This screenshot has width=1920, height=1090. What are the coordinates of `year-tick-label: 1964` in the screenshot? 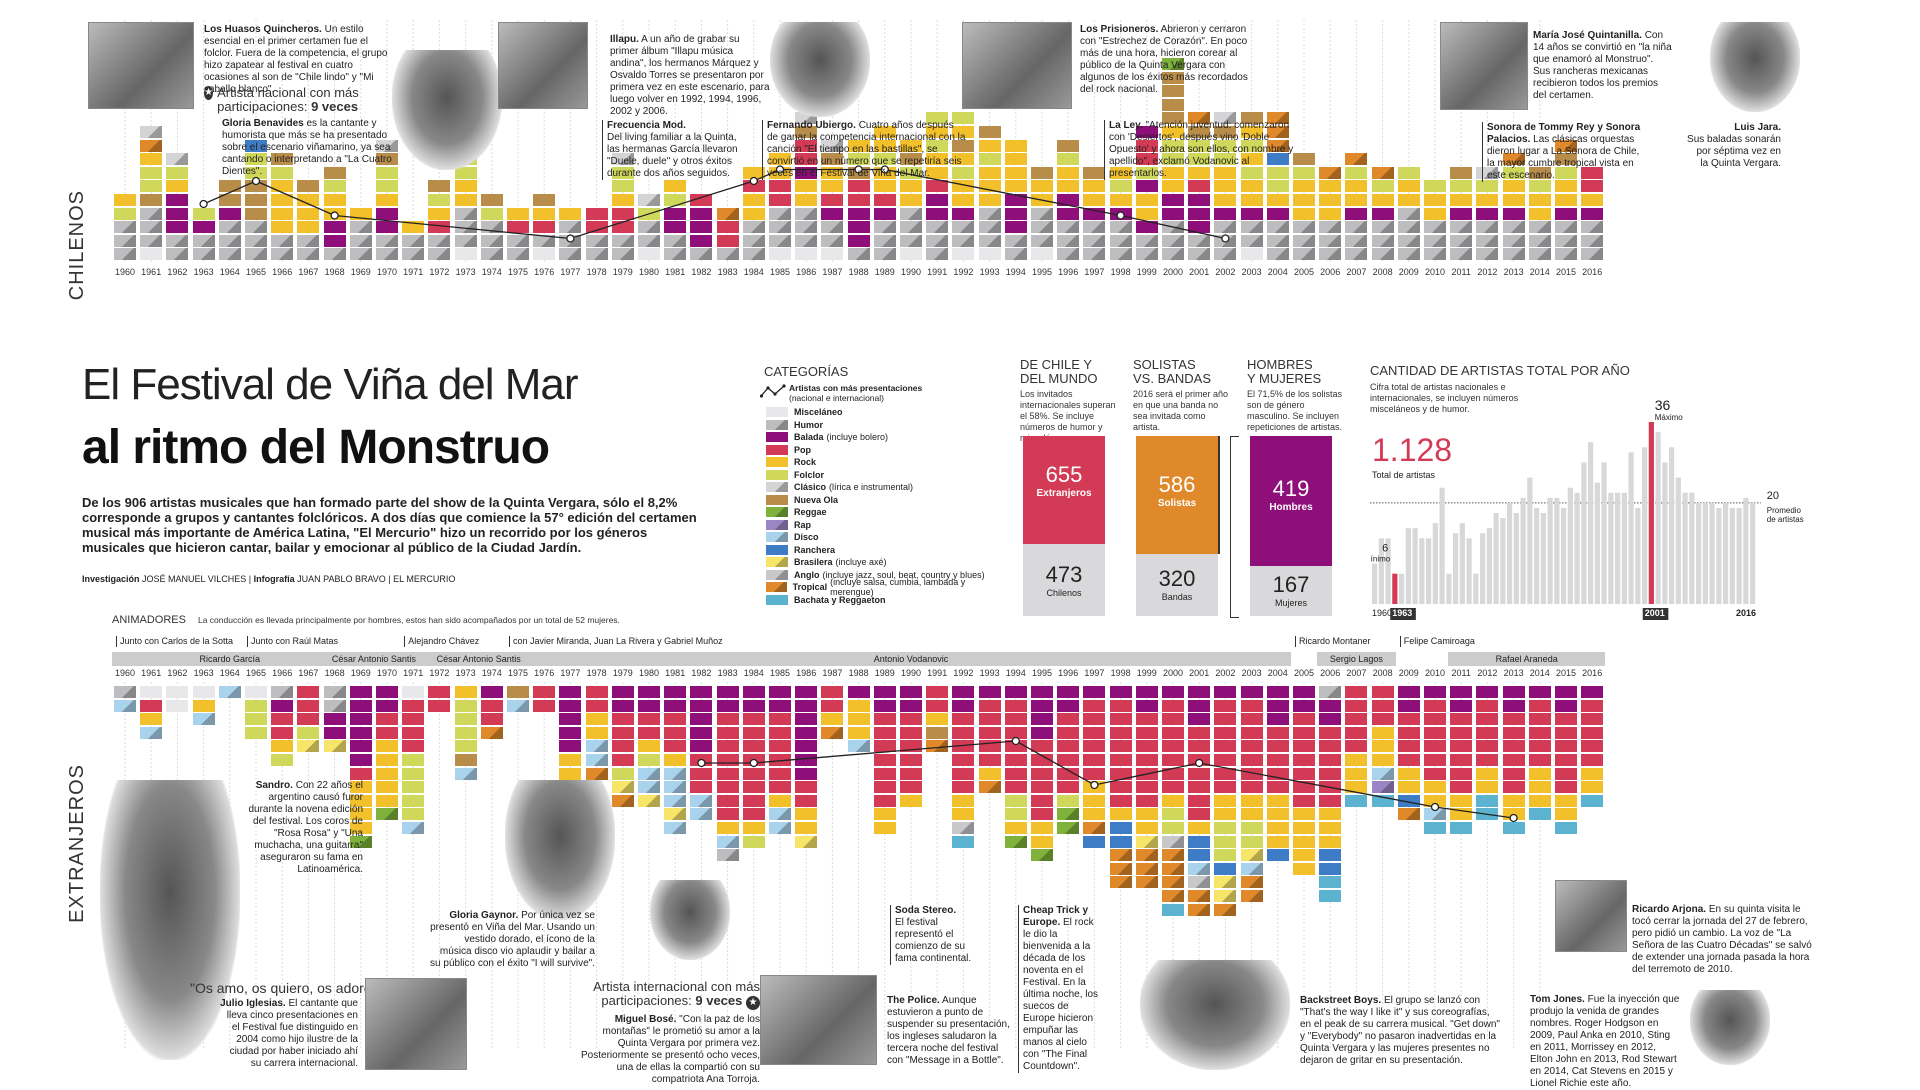 It's located at (229, 272).